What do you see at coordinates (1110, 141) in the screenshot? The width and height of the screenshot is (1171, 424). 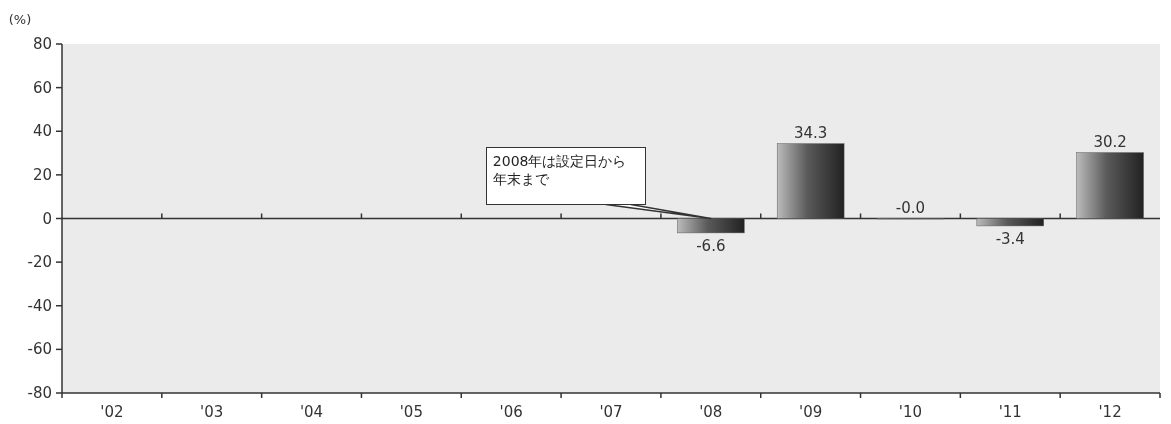 I see `data-label: 30.2` at bounding box center [1110, 141].